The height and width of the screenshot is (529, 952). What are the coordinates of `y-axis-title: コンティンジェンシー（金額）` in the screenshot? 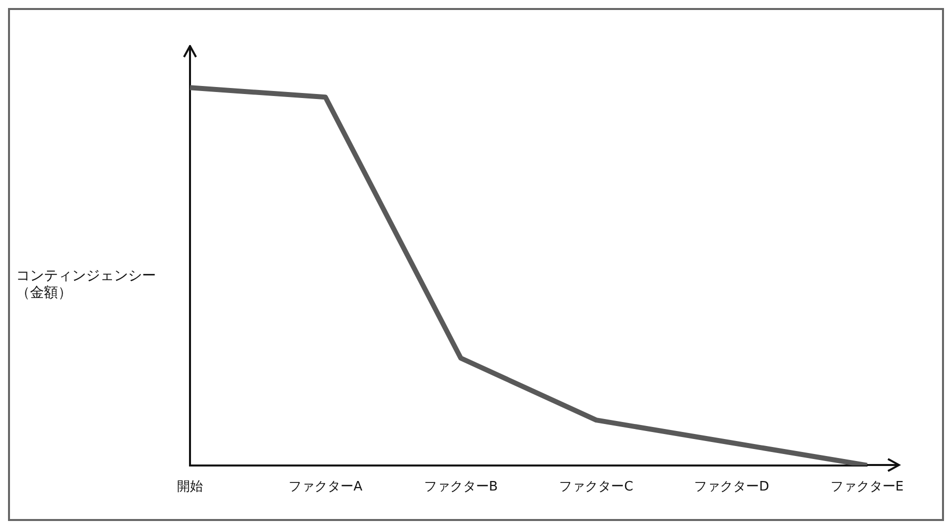 It's located at (86, 285).